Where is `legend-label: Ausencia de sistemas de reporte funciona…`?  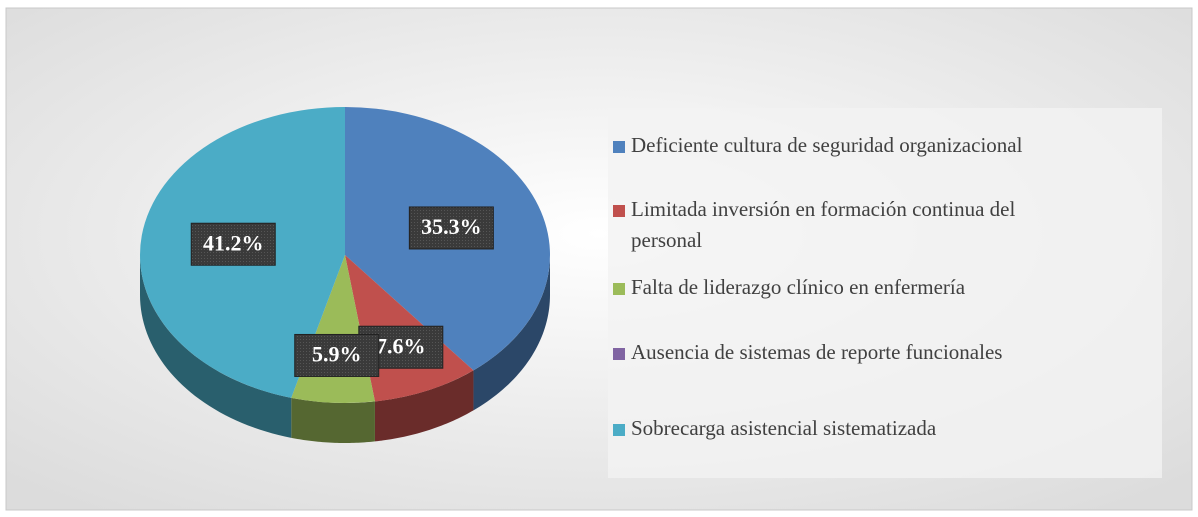
legend-label: Ausencia de sistemas de reporte funciona… is located at coordinates (816, 352).